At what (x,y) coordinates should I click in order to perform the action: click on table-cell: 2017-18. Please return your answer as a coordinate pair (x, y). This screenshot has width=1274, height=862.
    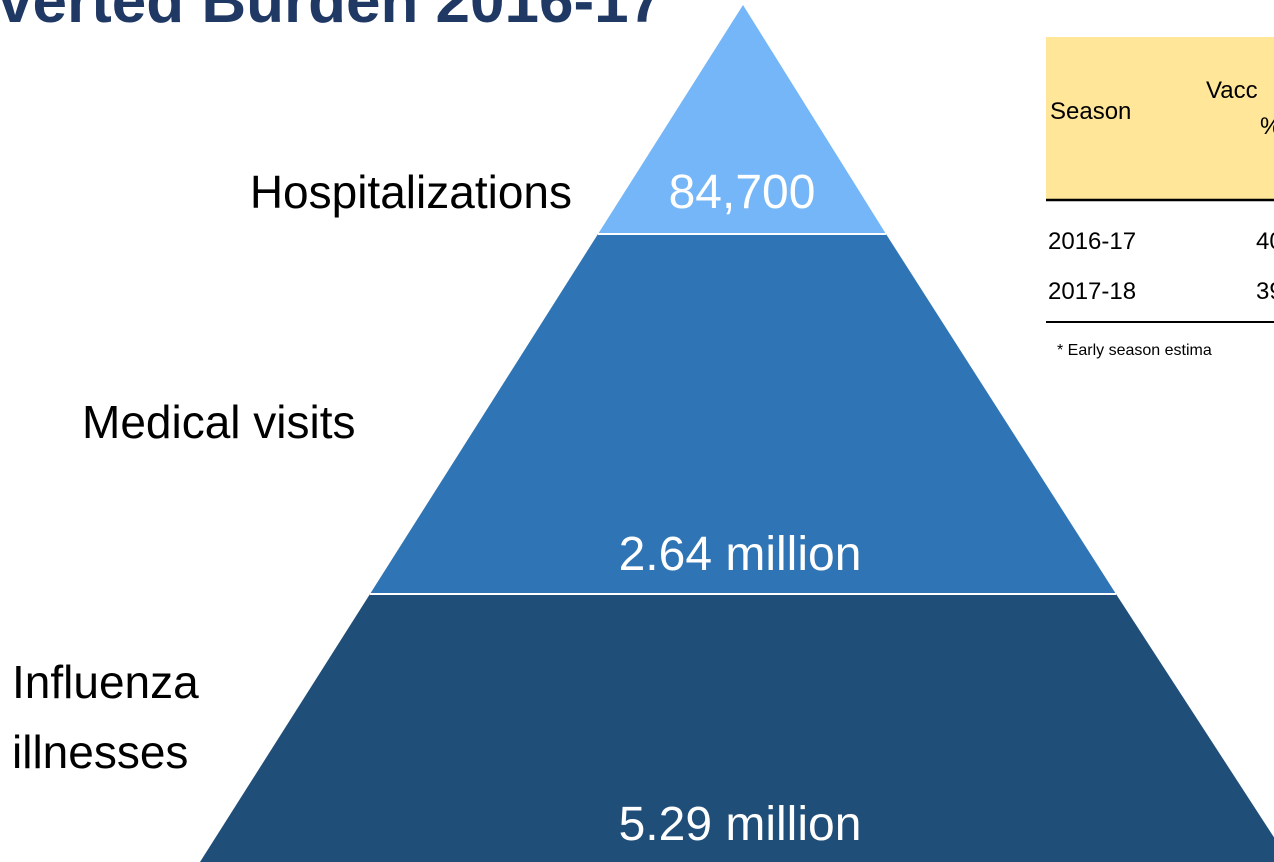
    Looking at the image, I should click on (1092, 291).